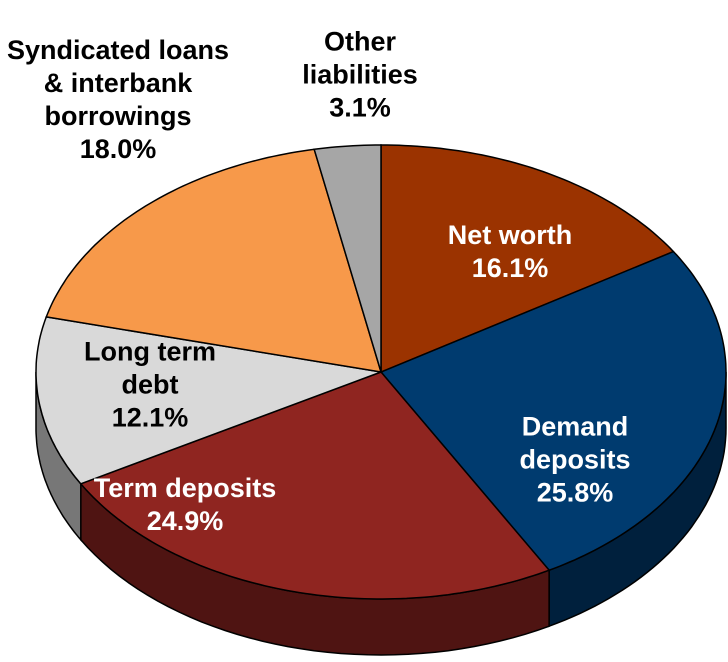 This screenshot has width=728, height=662. What do you see at coordinates (150, 368) in the screenshot?
I see `slice-name: Long term debt` at bounding box center [150, 368].